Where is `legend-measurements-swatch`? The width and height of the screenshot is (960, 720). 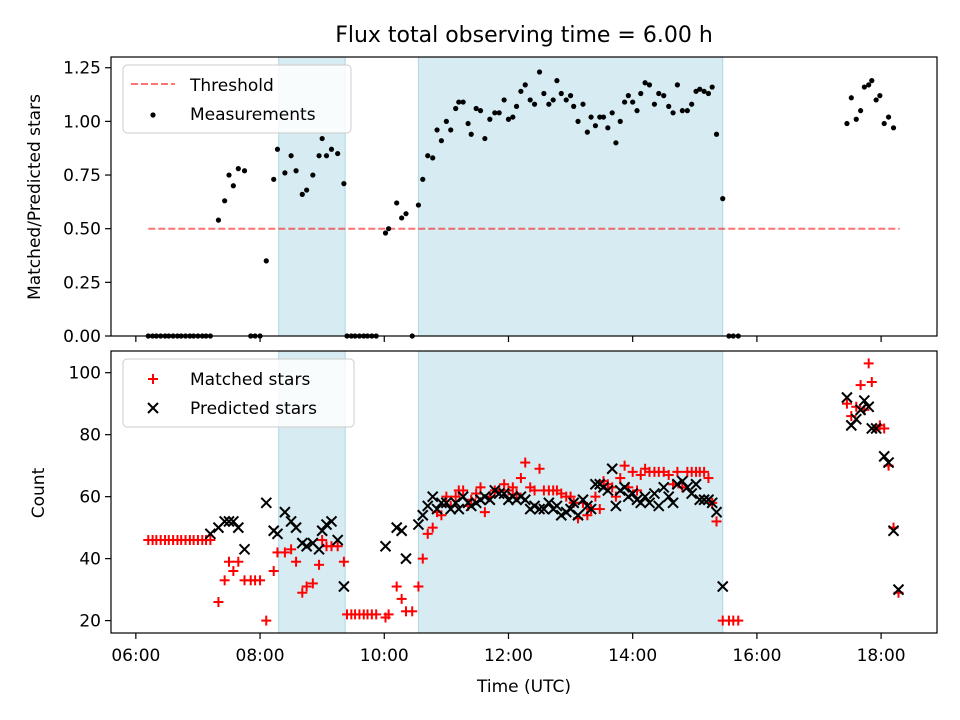
legend-measurements-swatch is located at coordinates (153, 115).